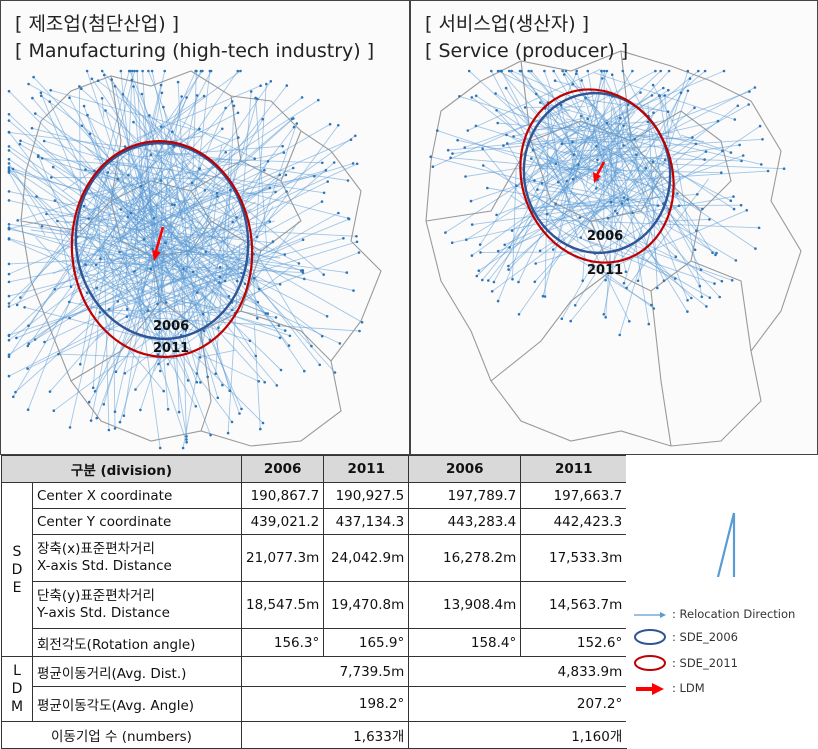  Describe the element at coordinates (650, 689) in the screenshot. I see `ldm-arrow-icon` at that location.